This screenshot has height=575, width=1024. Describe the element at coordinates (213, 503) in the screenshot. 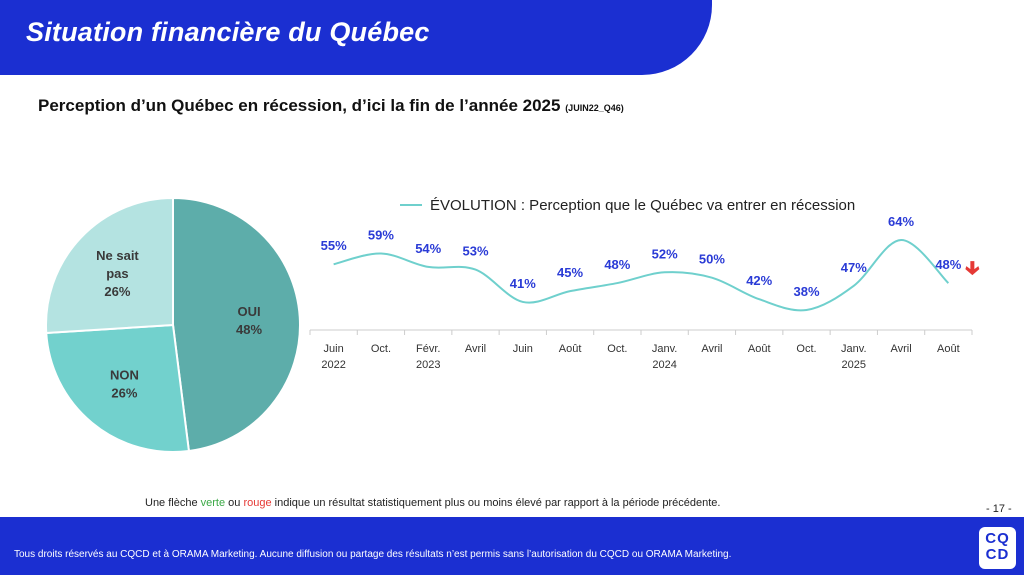

I see `footnote-green-word: verte` at that location.